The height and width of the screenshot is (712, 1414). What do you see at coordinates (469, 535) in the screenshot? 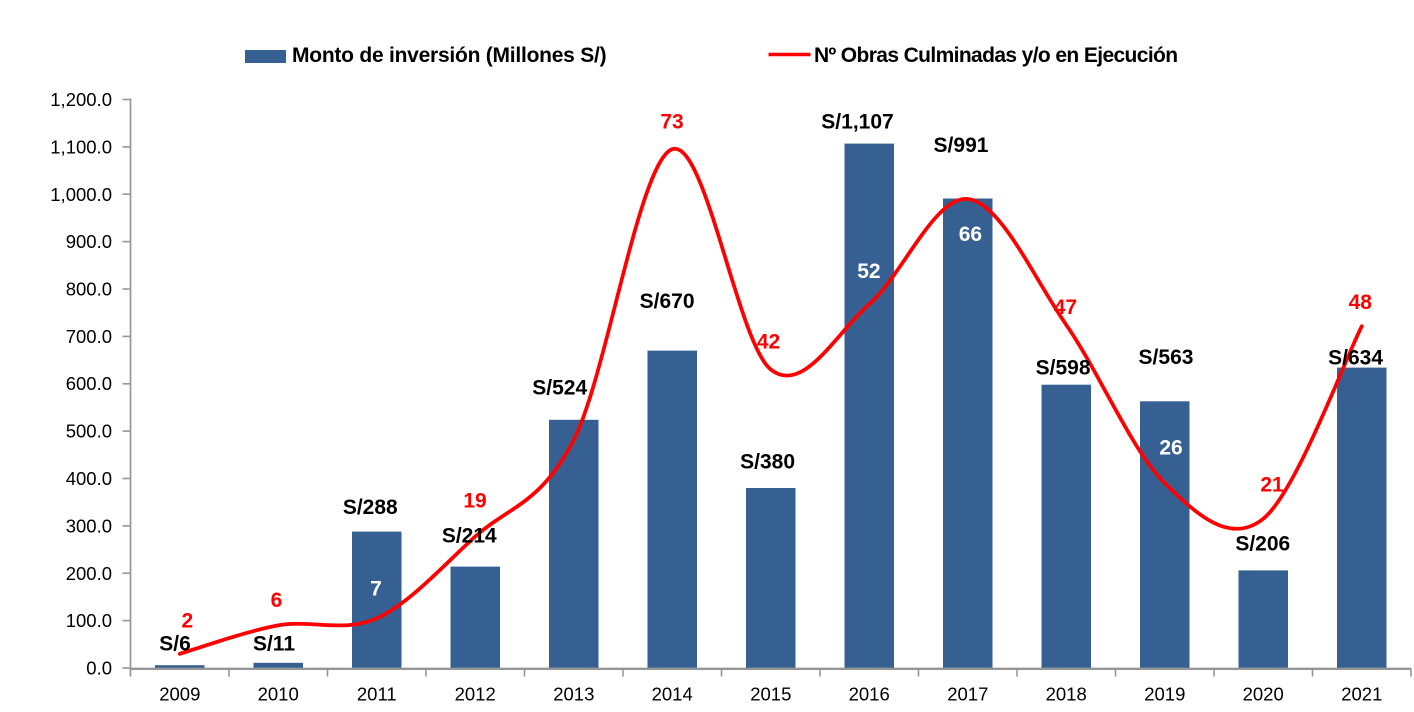
I see `svg-text: S/214` at bounding box center [469, 535].